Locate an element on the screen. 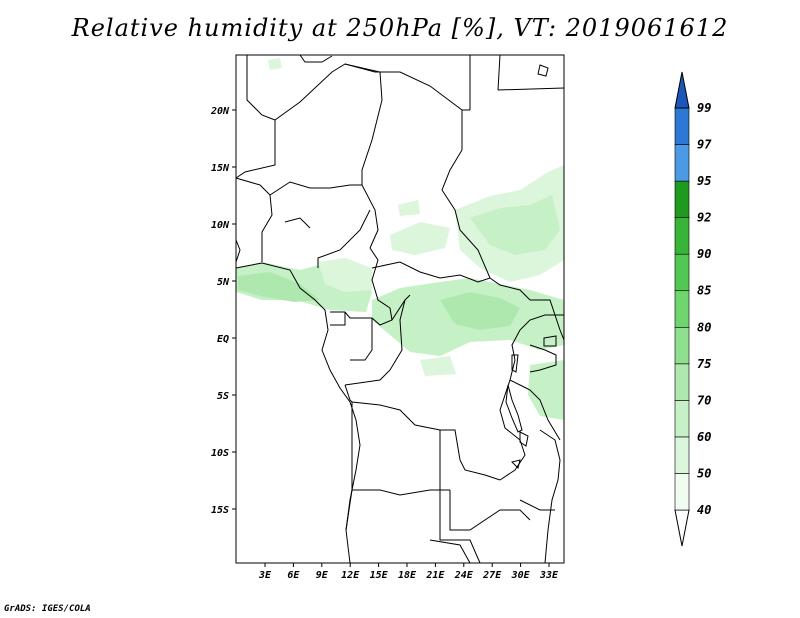 This screenshot has height=618, width=800. lon-label: 12E is located at coordinates (350, 575).